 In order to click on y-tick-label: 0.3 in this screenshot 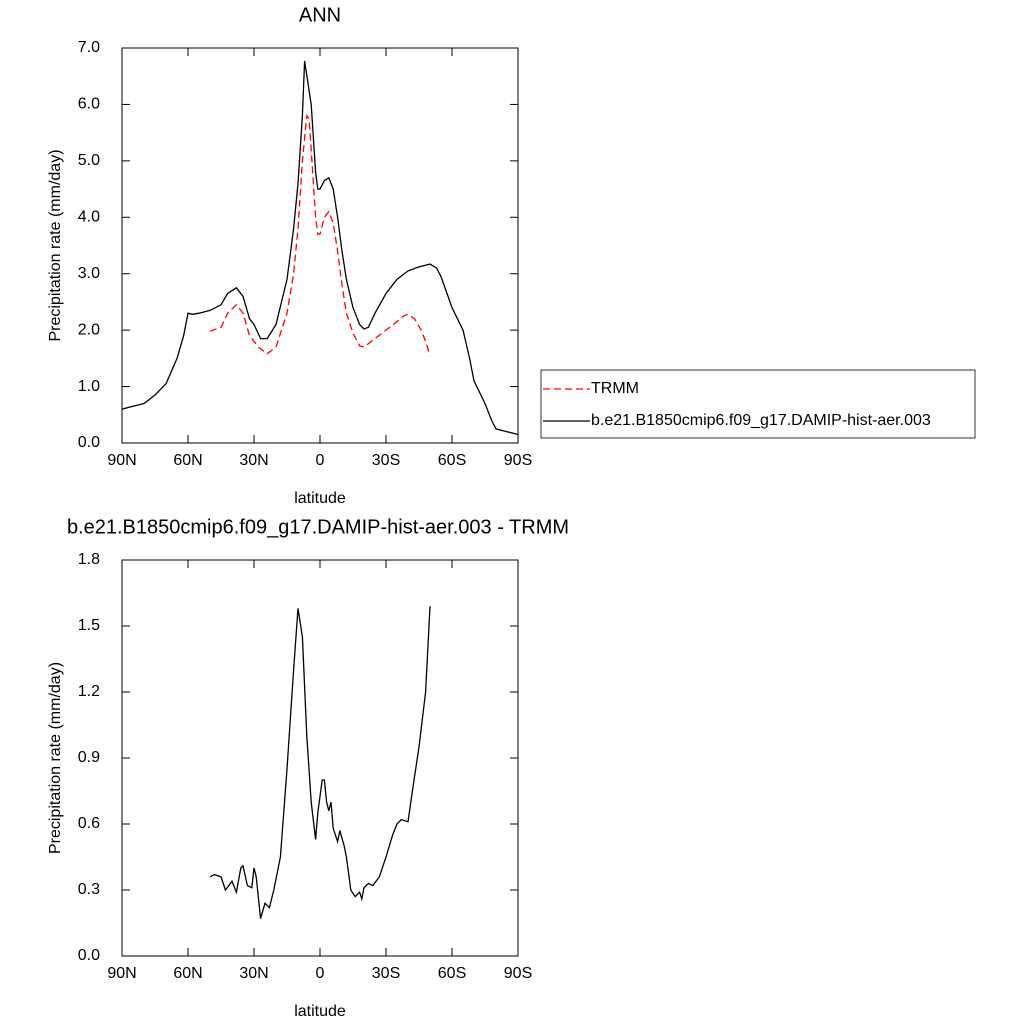, I will do `click(89, 889)`.